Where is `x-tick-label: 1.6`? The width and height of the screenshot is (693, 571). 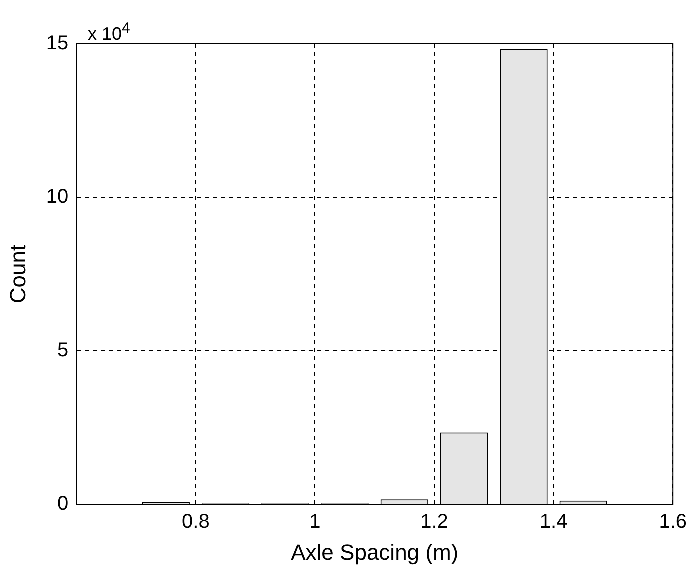 x-tick-label: 1.6 is located at coordinates (673, 522).